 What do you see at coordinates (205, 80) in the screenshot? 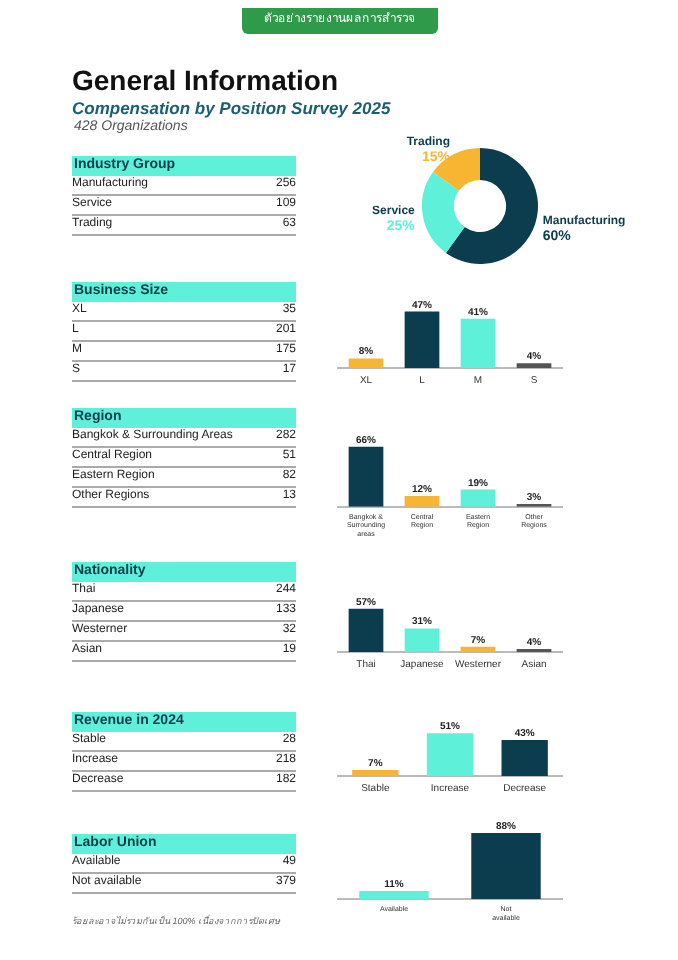
I see `text: General Information` at bounding box center [205, 80].